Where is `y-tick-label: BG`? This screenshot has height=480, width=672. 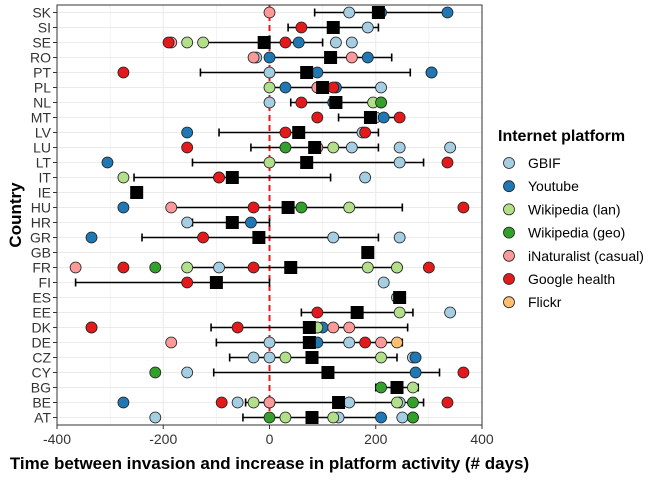 y-tick-label: BG is located at coordinates (41, 388).